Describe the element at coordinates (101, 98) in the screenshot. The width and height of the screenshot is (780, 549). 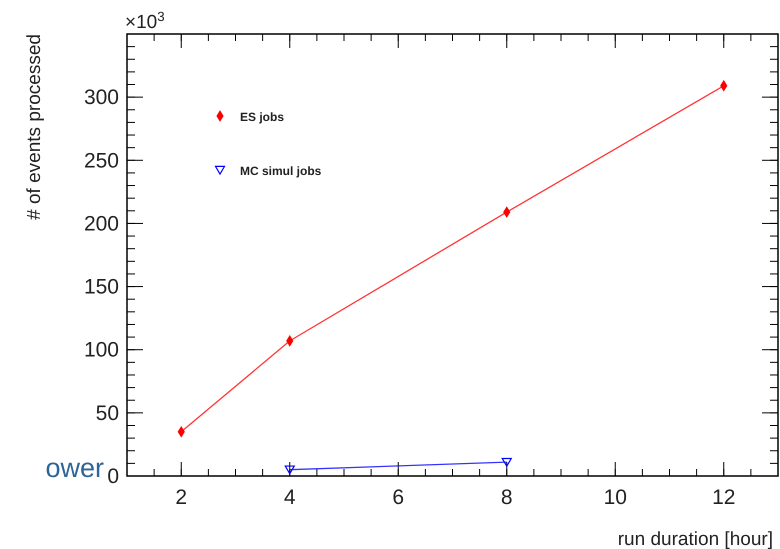
I see `y-tick-label: 300` at that location.